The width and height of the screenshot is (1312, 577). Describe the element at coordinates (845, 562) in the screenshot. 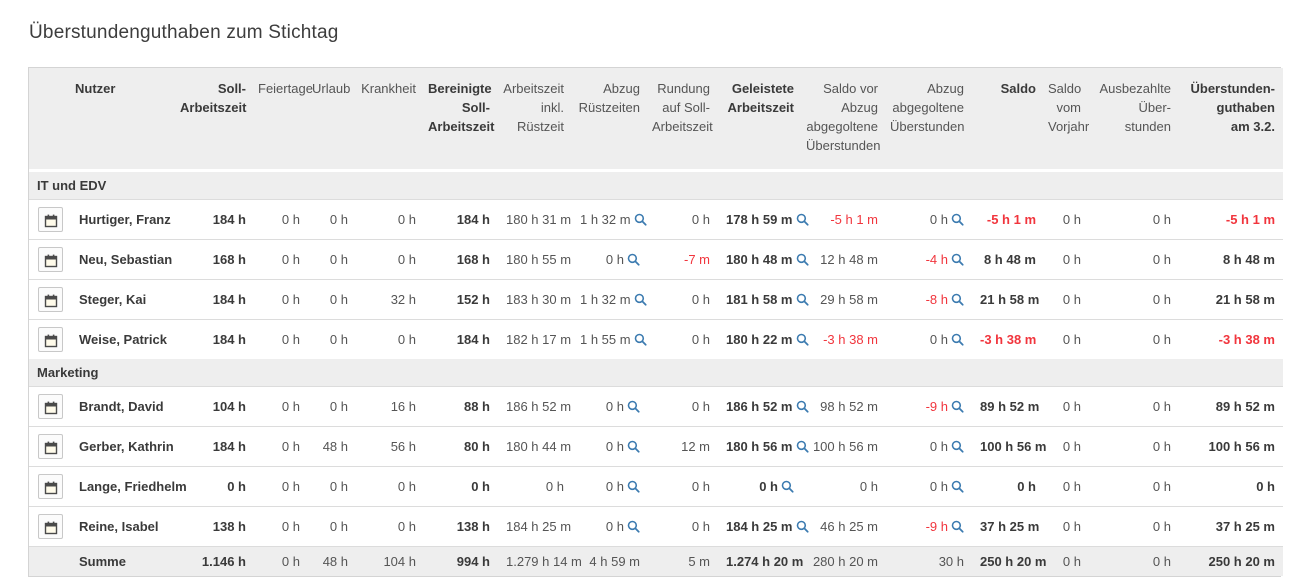

I see `cell-text: 280 h 20 m` at that location.